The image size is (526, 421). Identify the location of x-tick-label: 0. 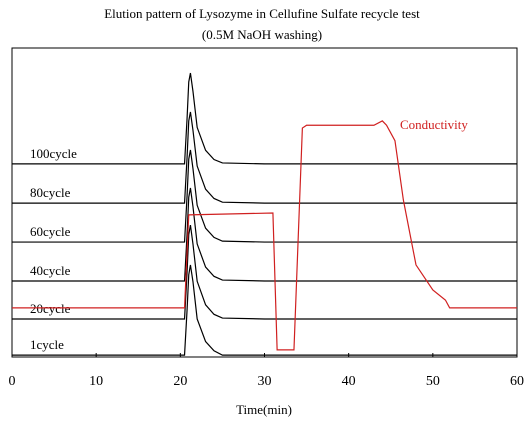
(12, 381).